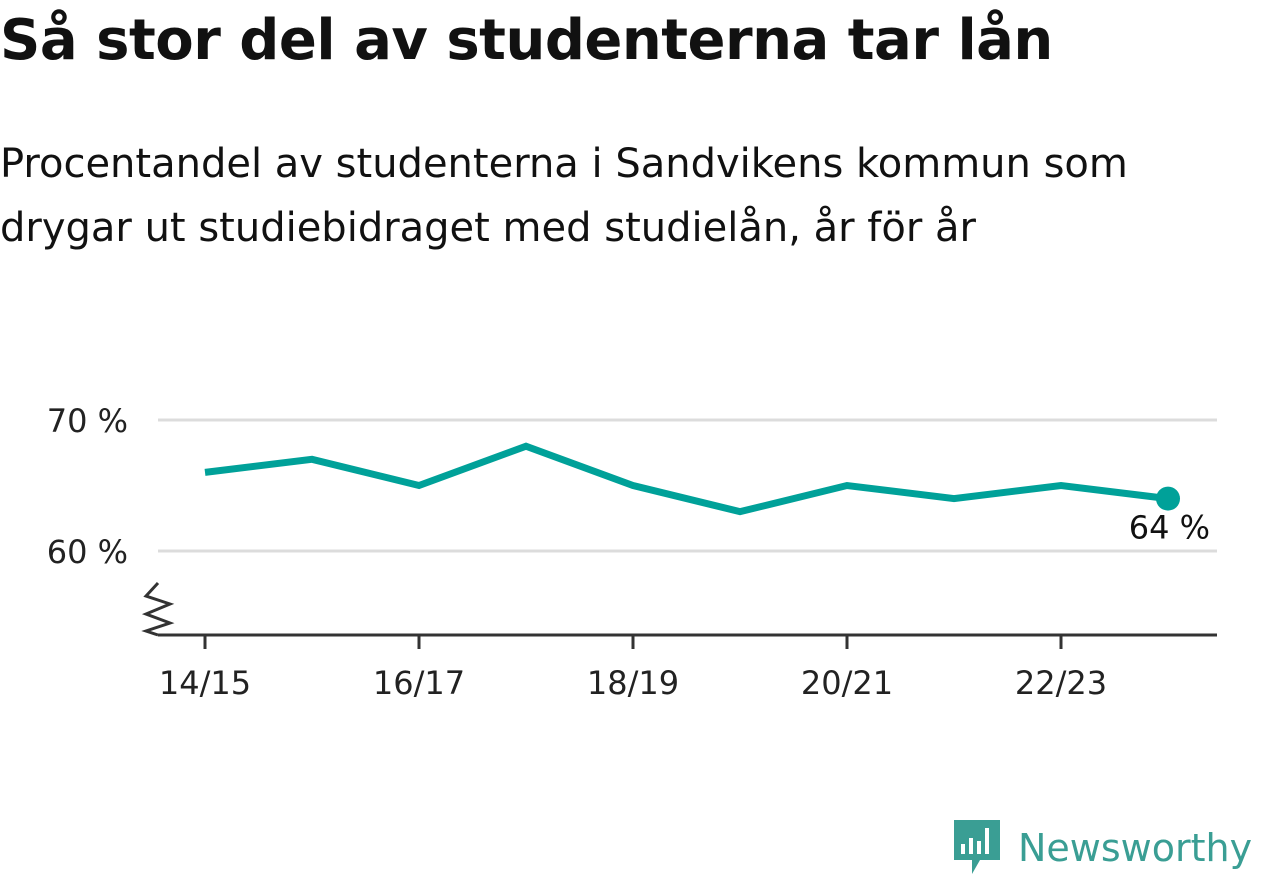 The image size is (1262, 879). What do you see at coordinates (158, 609) in the screenshot?
I see `axis-break-icon` at bounding box center [158, 609].